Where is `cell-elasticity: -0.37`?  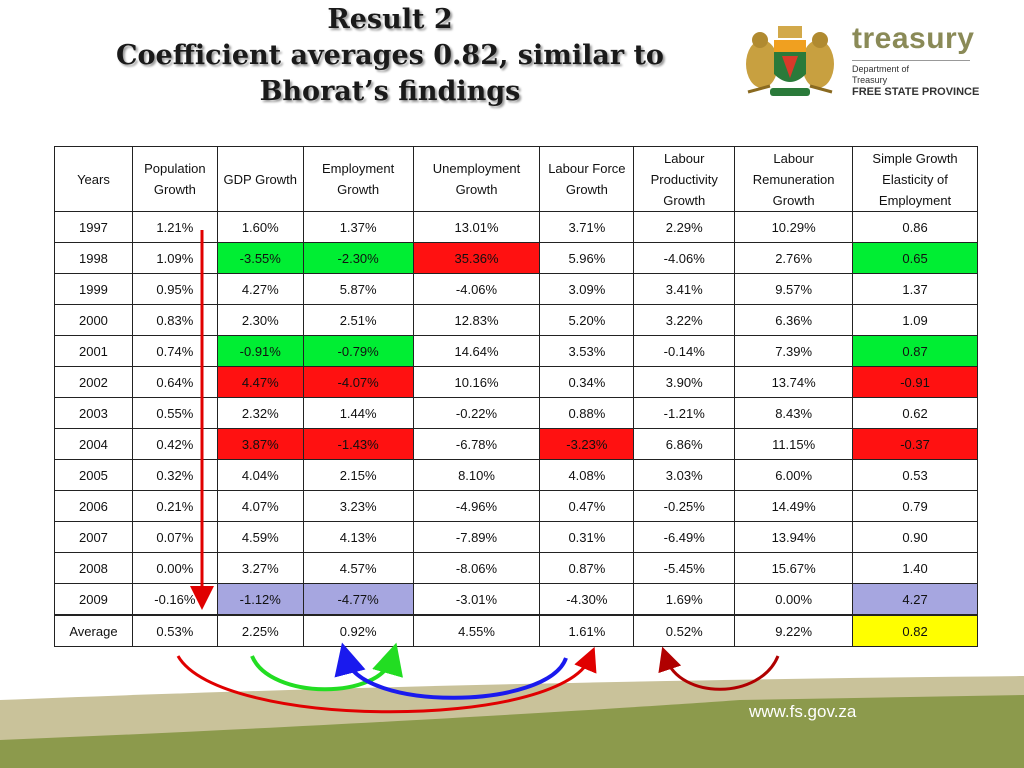 cell-elasticity: -0.37 is located at coordinates (915, 444).